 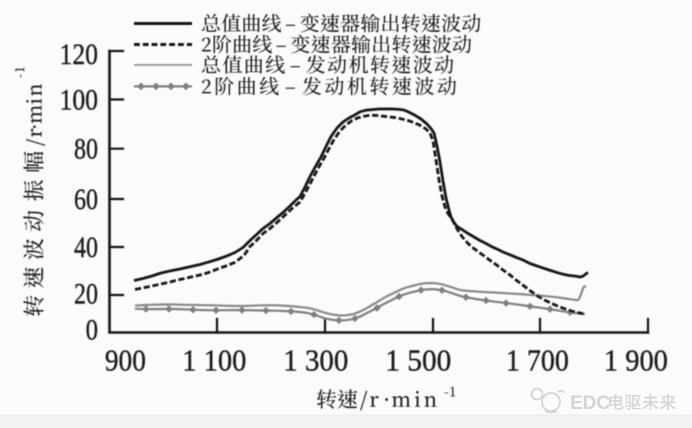 I want to click on svg-text: 120, so click(x=79, y=54).